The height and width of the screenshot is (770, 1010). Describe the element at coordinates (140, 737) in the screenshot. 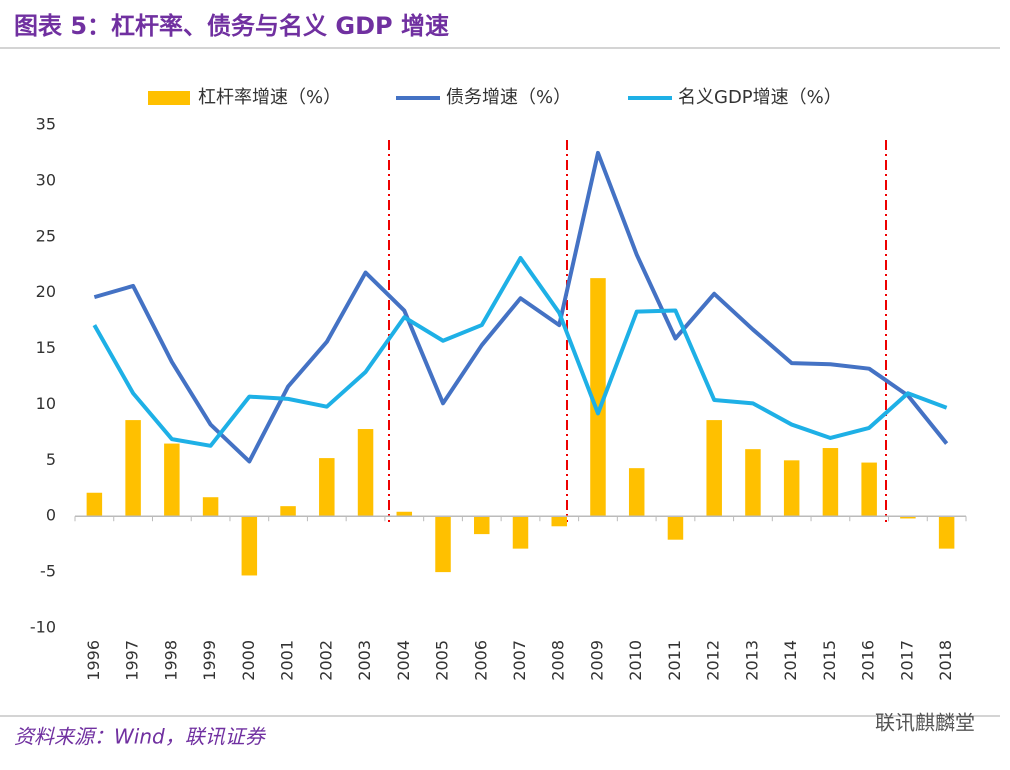

I see `source: 资料来源：Wind，联讯证券` at that location.